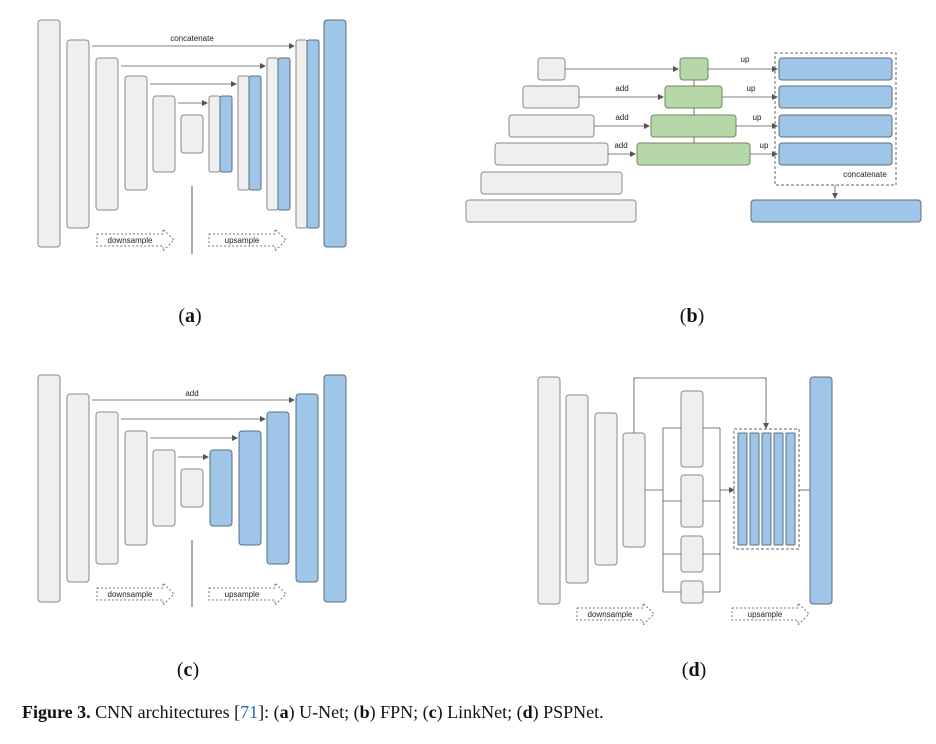 The image size is (936, 744). Describe the element at coordinates (692, 316) in the screenshot. I see `panel-label: (b)` at that location.